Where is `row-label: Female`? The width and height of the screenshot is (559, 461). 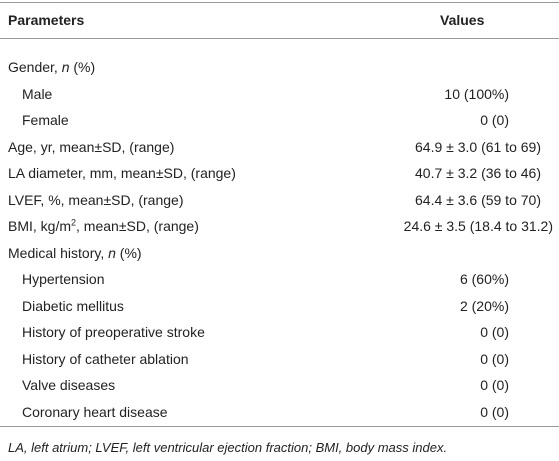 row-label: Female is located at coordinates (45, 120).